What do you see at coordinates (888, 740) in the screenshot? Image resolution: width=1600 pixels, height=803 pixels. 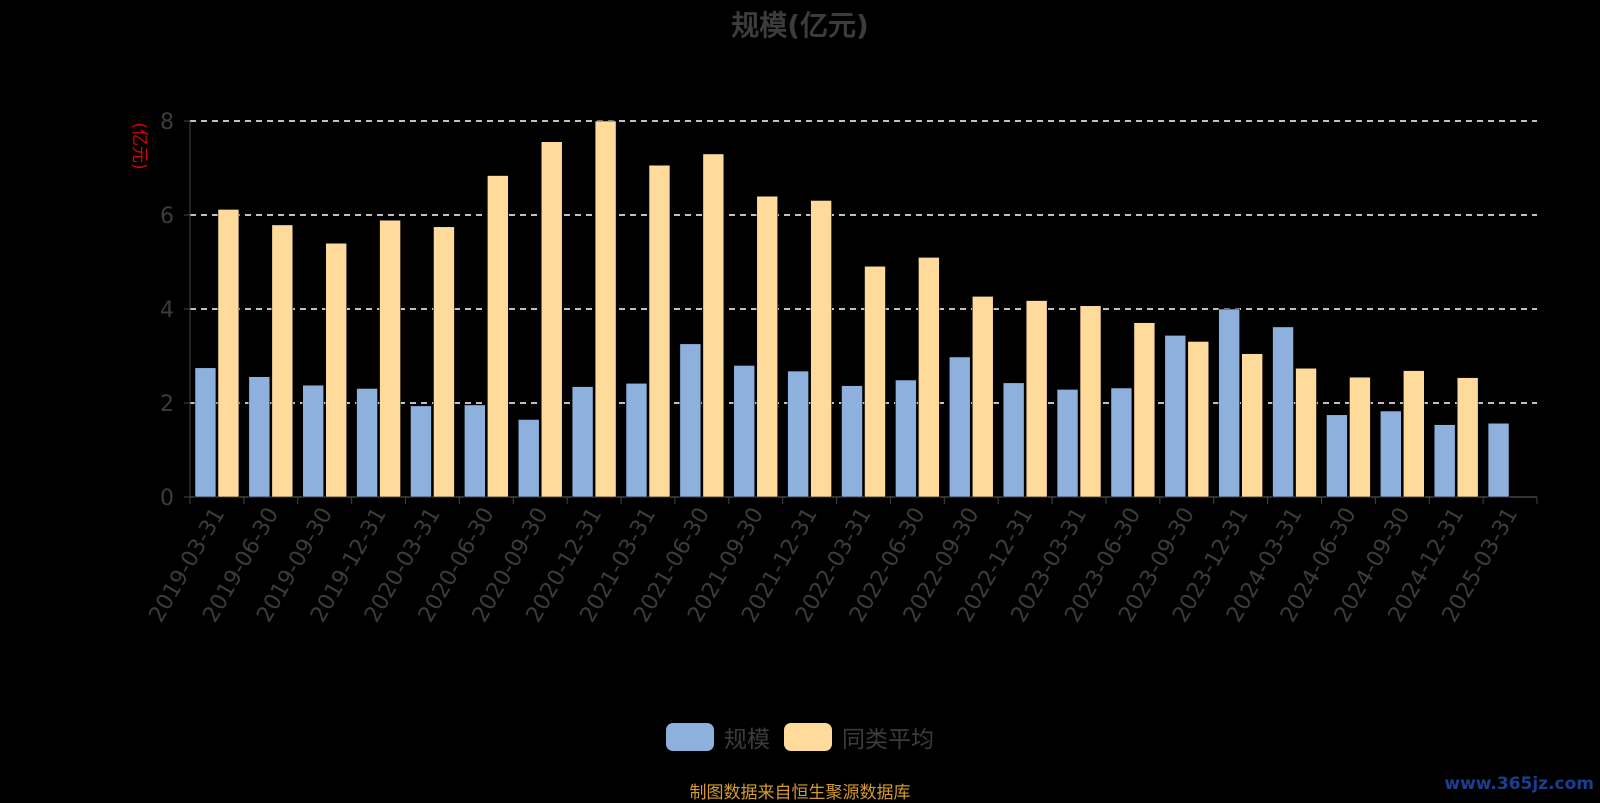 I see `legend-label-category-average: 同类平均` at bounding box center [888, 740].